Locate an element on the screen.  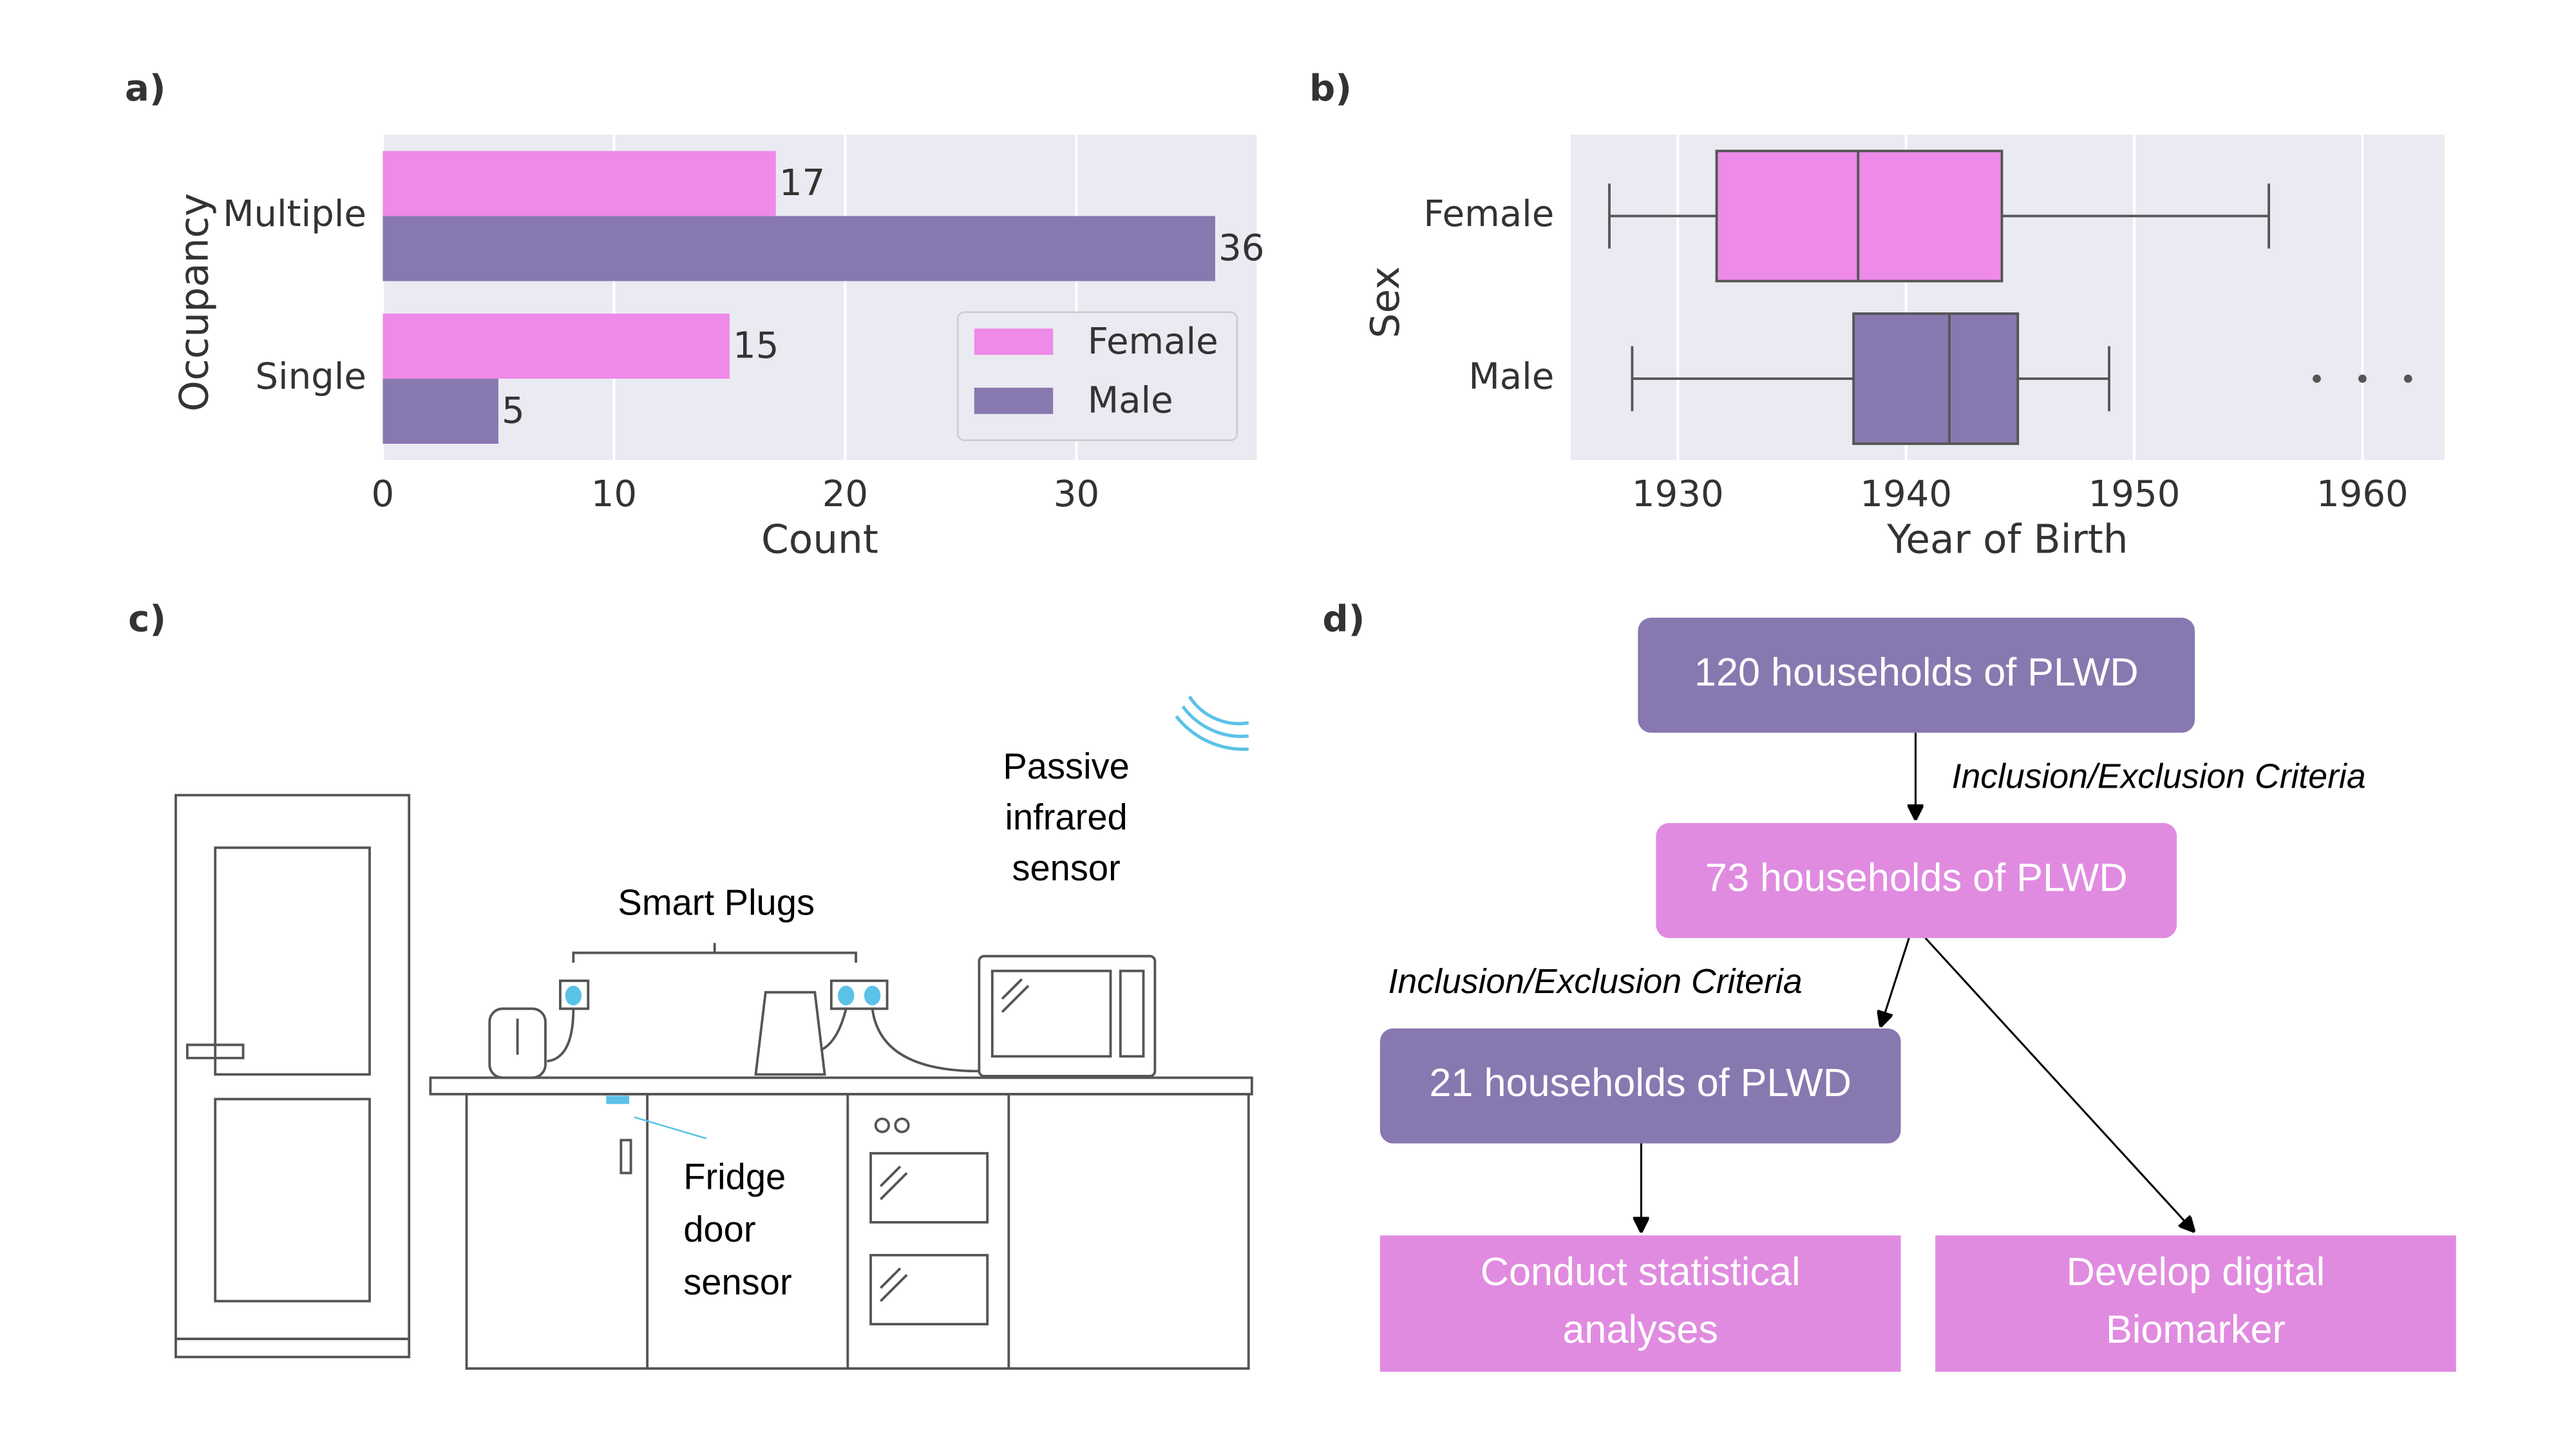
y-tick-label: Single is located at coordinates (310, 377).